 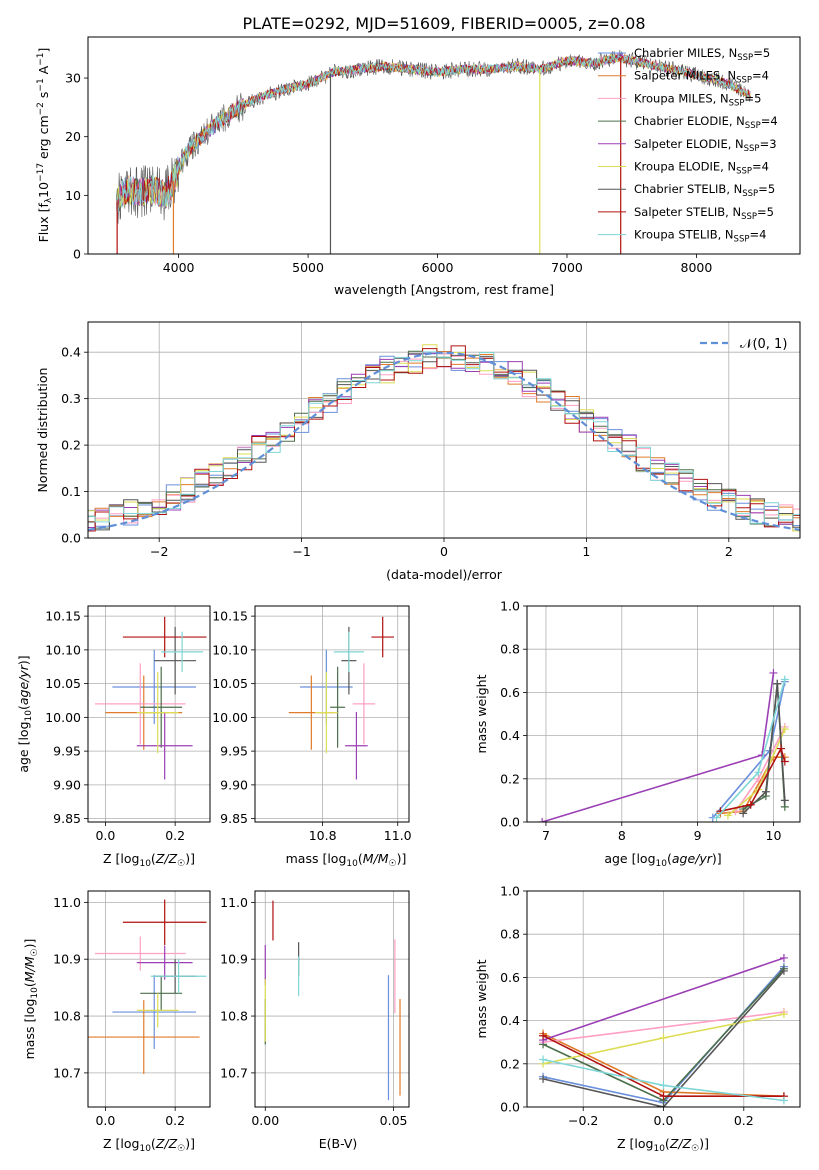 What do you see at coordinates (67, 818) in the screenshot?
I see `y-tick-label: 9.85` at bounding box center [67, 818].